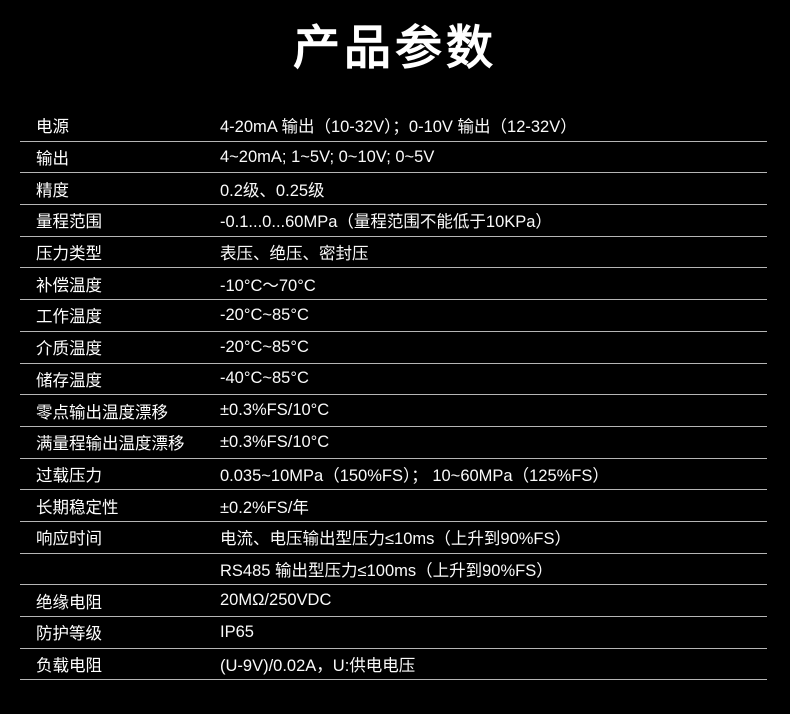 This screenshot has width=790, height=714. I want to click on table-row: 电源 4-20mA 输出（10-32V）；0-10V 输出（12-32V）, so click(393, 126).